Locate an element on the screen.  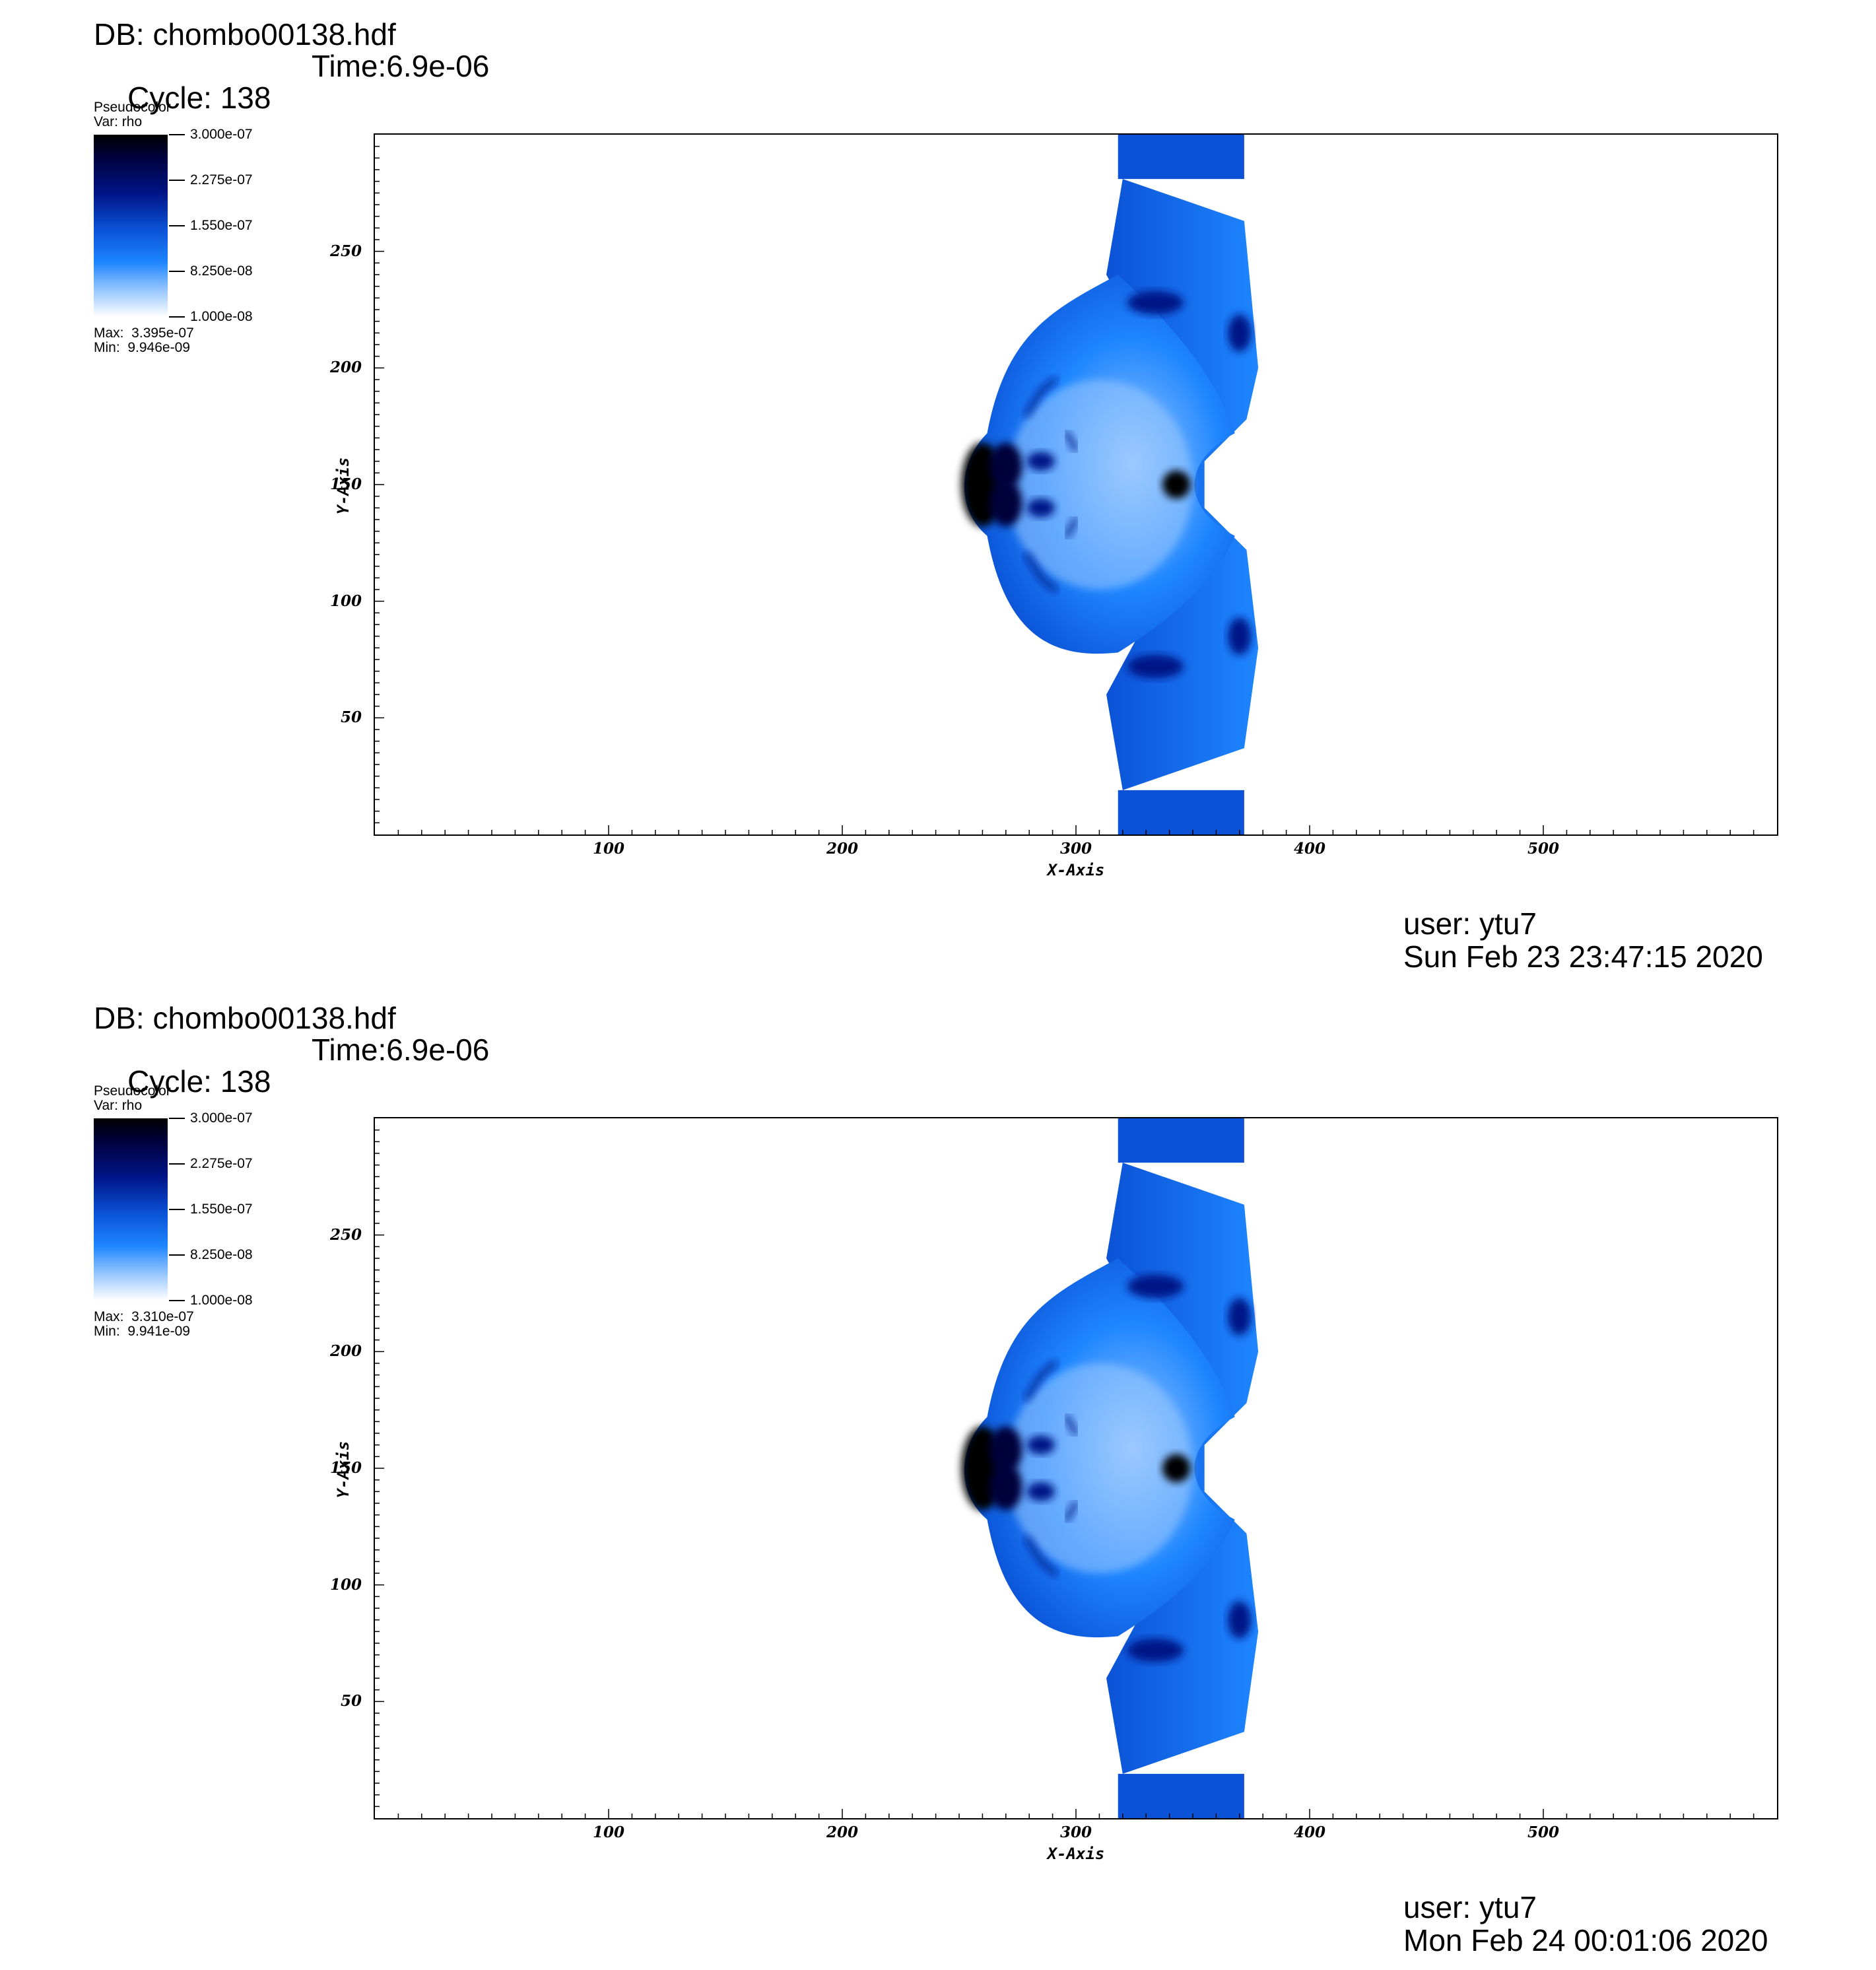
legend-min: Min: 9.946e-09 is located at coordinates (142, 348).